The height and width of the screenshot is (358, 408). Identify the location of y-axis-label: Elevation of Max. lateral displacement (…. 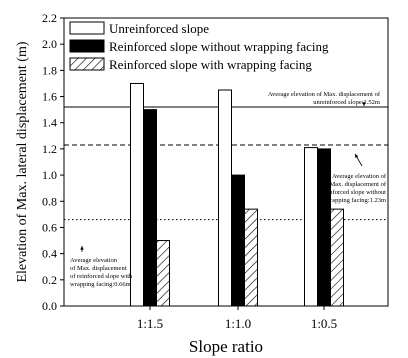
(22, 161).